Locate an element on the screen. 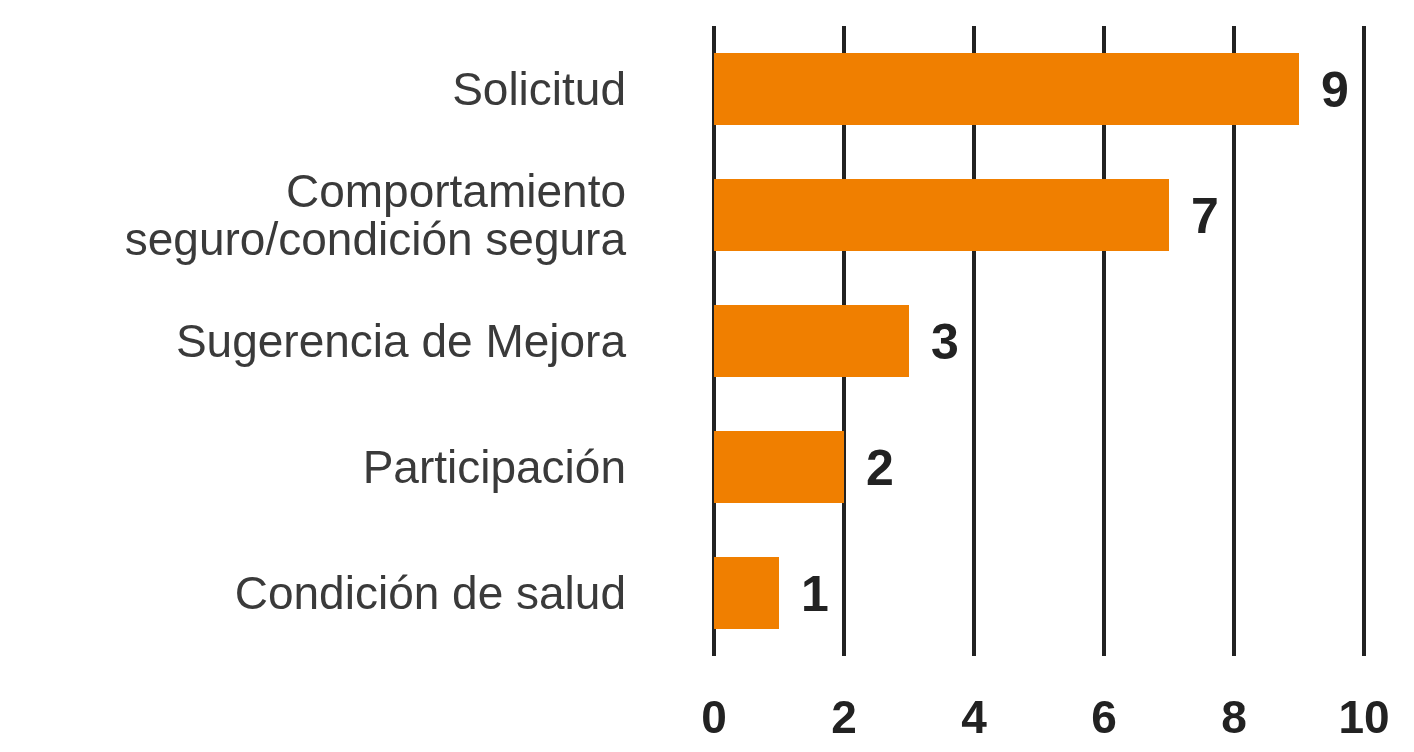 The width and height of the screenshot is (1414, 752). x-tick-label: 8 is located at coordinates (1234, 716).